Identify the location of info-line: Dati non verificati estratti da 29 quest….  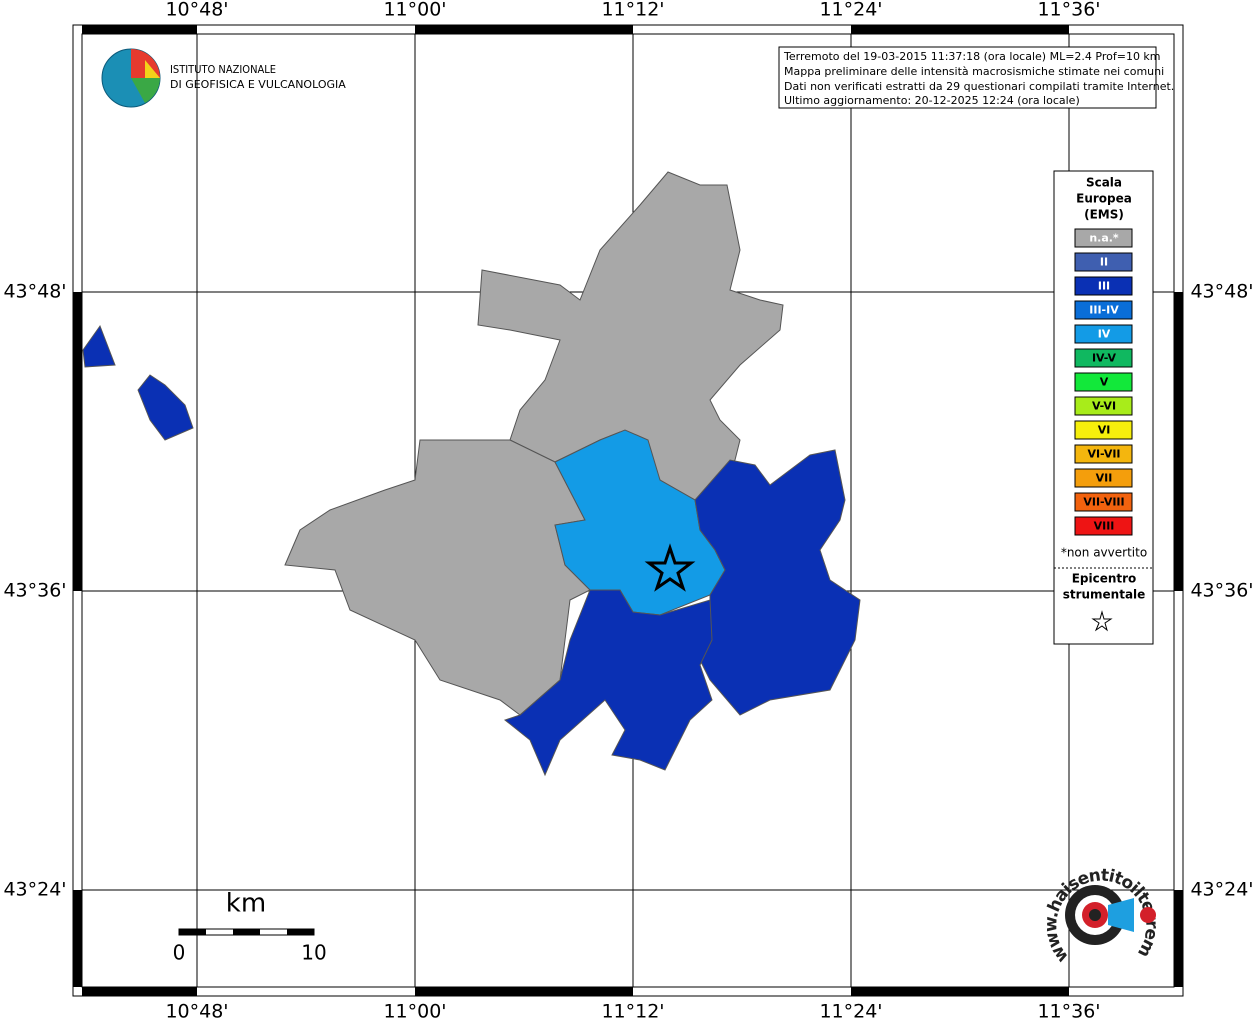
(979, 86).